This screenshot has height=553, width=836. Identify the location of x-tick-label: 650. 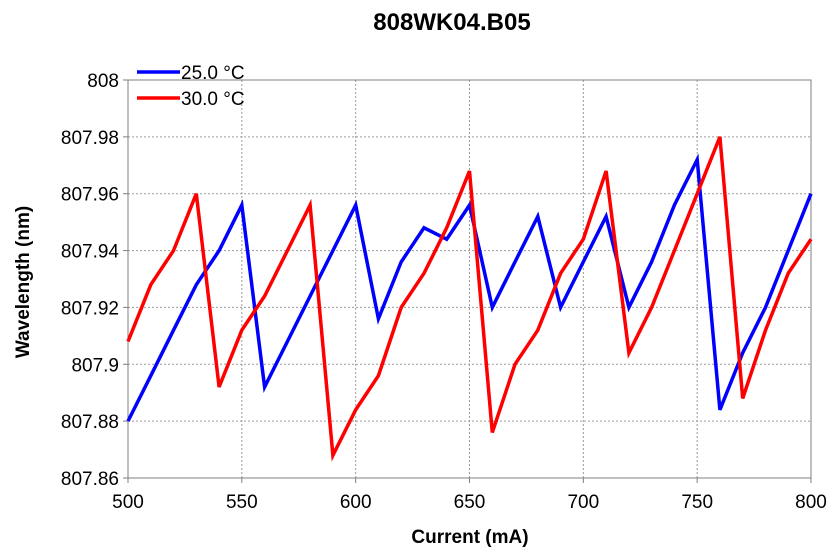
(470, 502).